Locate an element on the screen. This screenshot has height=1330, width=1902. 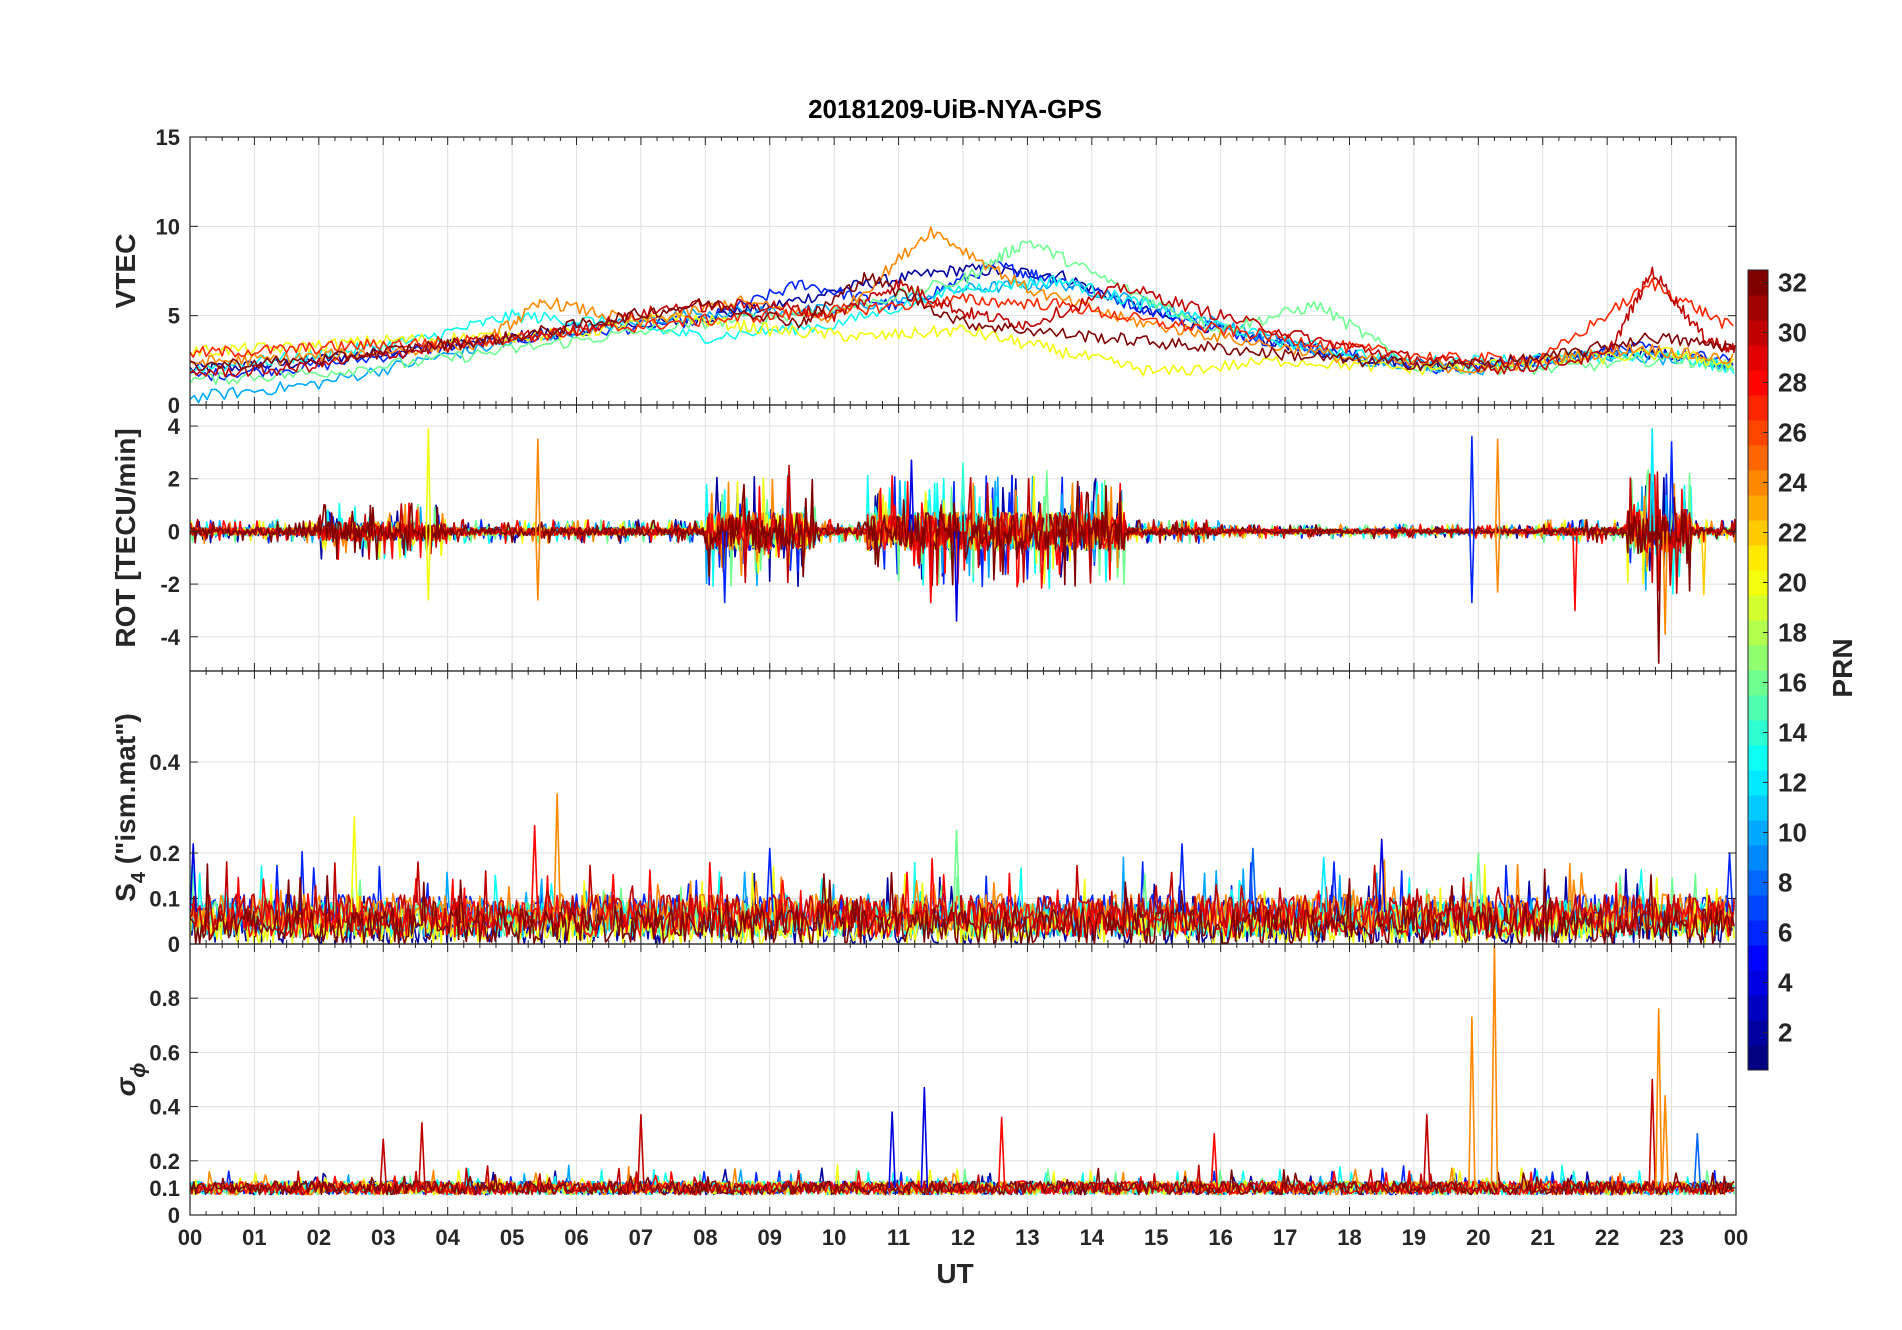
y-tick-label: 0.4 is located at coordinates (164, 1107).